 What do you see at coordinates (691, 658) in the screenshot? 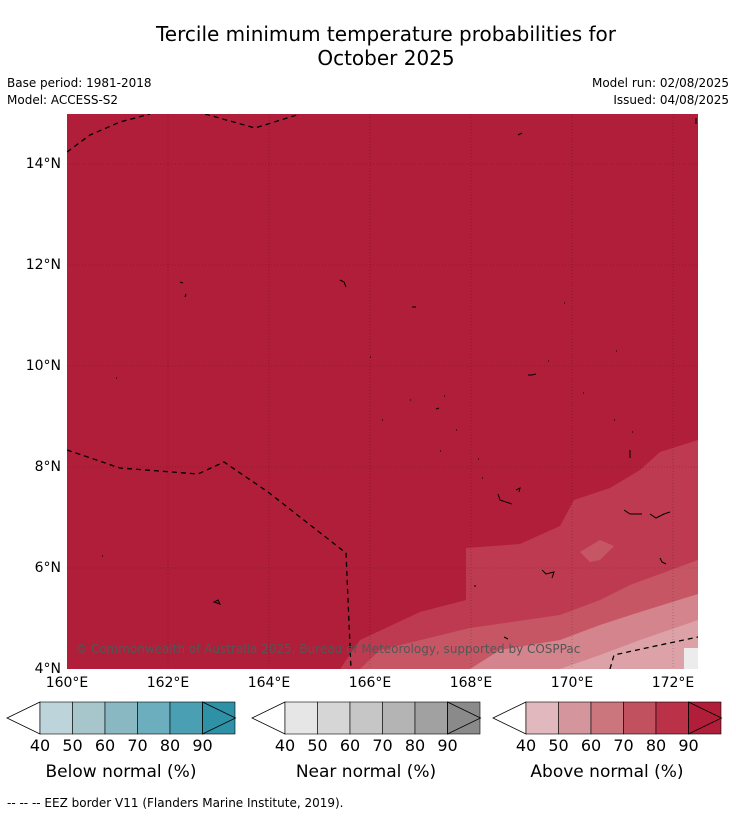
I see `no-data-patch` at bounding box center [691, 658].